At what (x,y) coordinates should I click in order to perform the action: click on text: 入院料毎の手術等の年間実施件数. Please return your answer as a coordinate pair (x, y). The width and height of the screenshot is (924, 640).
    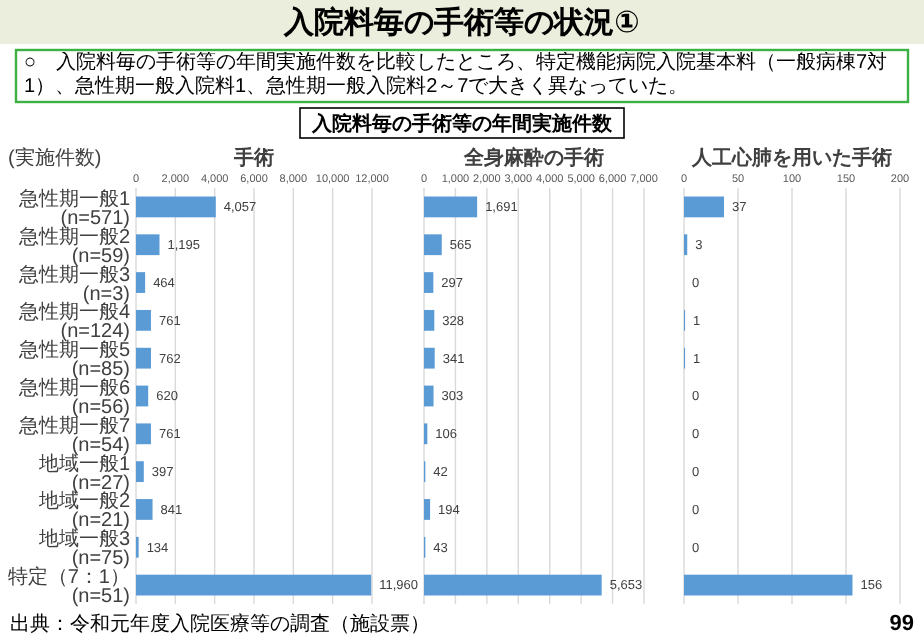
    Looking at the image, I should click on (462, 124).